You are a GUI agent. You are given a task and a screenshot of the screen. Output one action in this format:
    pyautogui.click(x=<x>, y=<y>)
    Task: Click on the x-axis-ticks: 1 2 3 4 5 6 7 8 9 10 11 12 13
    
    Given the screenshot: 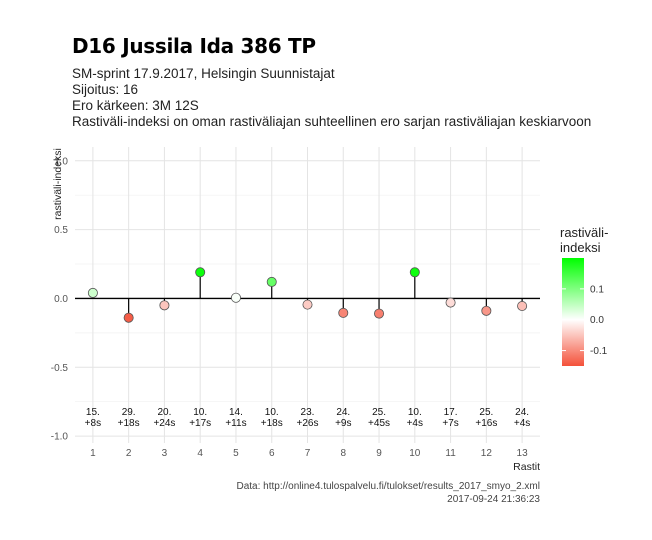 What is the action you would take?
    pyautogui.click(x=309, y=453)
    